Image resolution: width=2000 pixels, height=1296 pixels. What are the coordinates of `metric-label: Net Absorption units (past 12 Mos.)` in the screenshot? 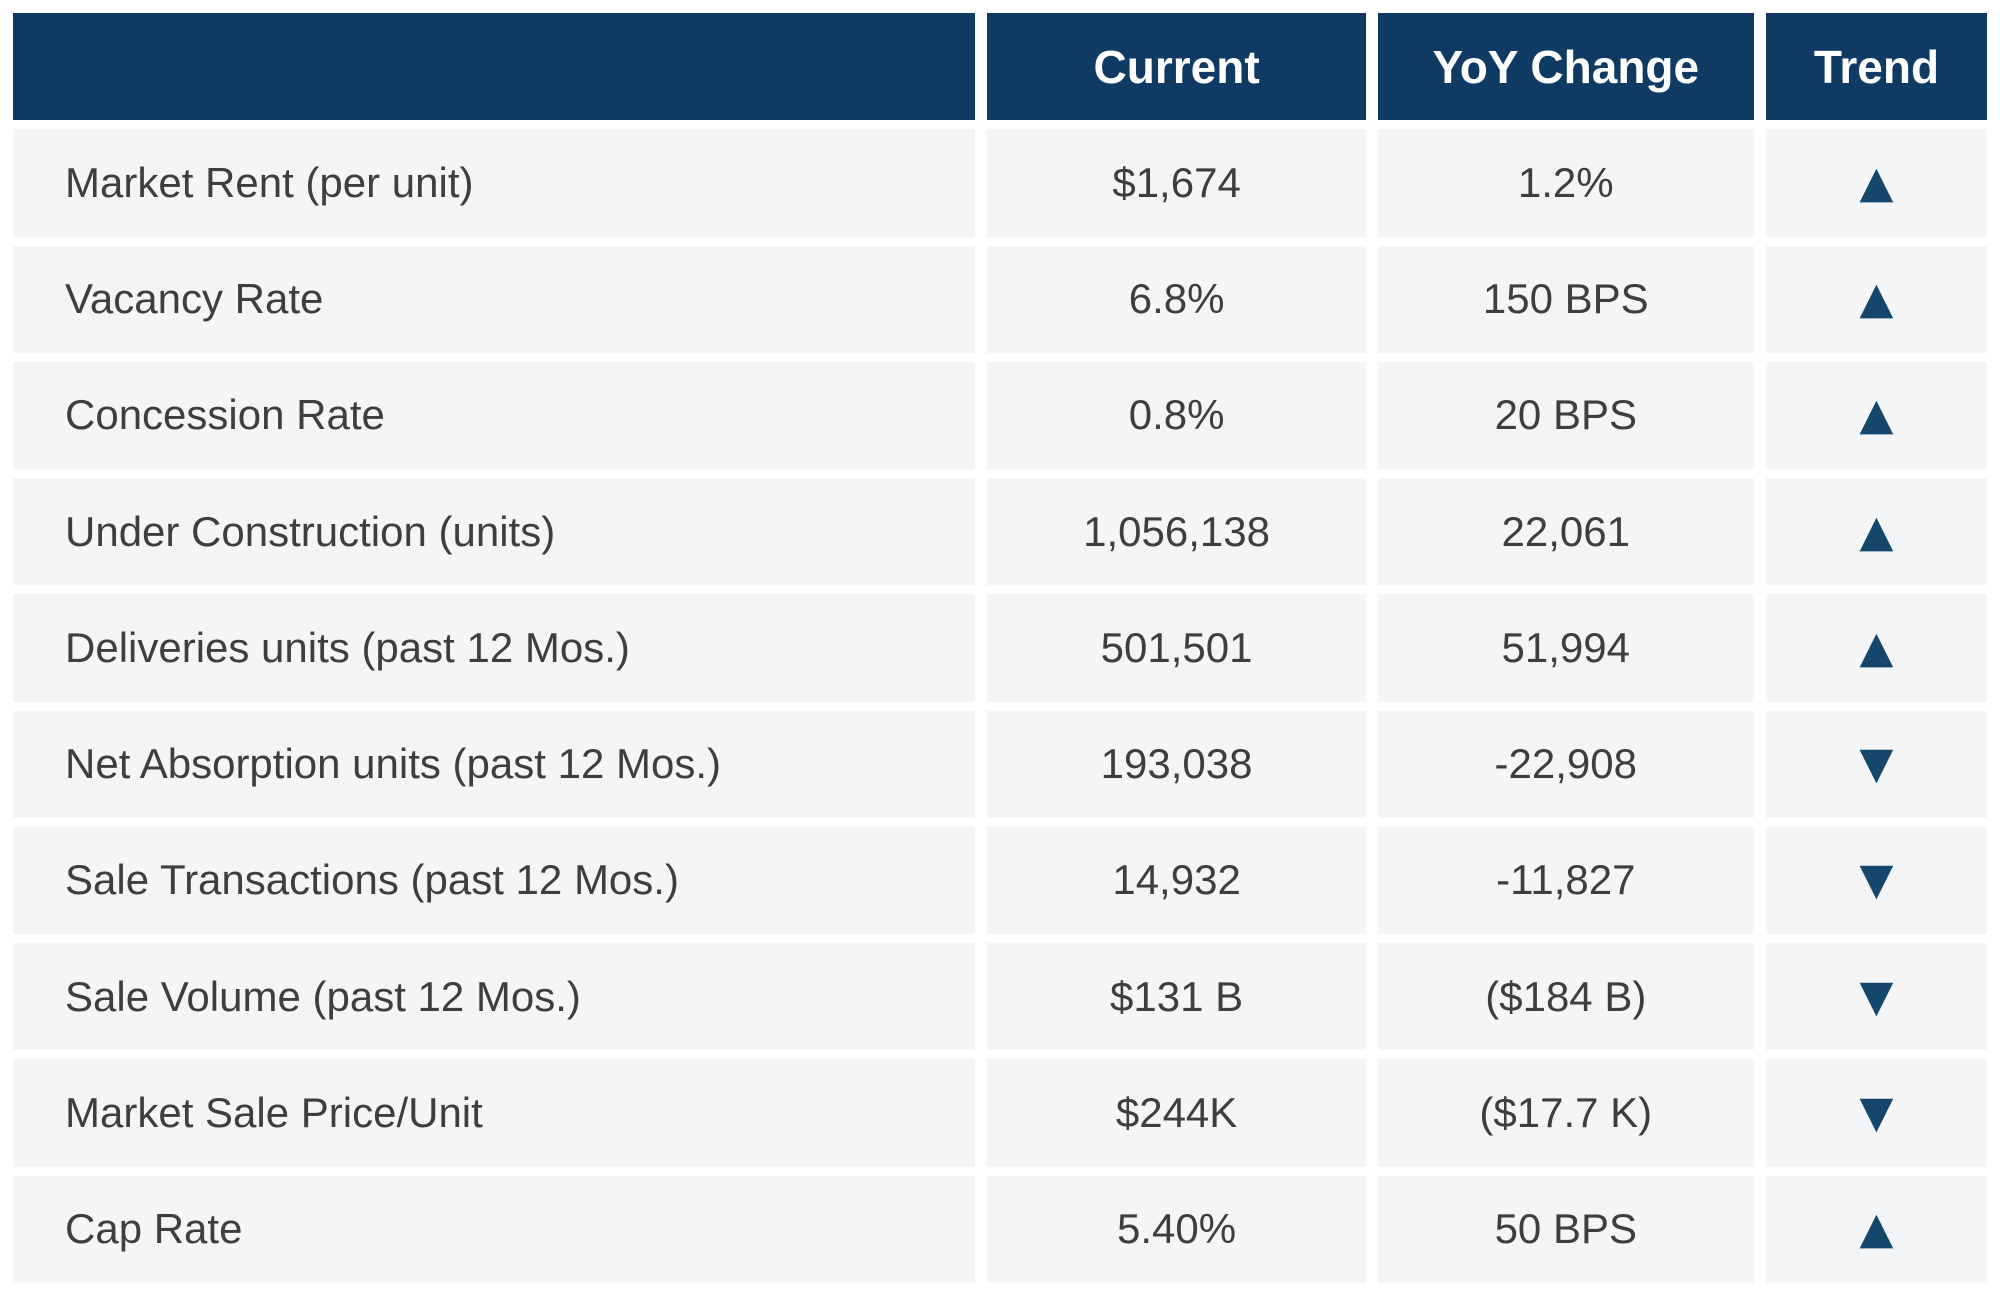 It's located at (494, 764).